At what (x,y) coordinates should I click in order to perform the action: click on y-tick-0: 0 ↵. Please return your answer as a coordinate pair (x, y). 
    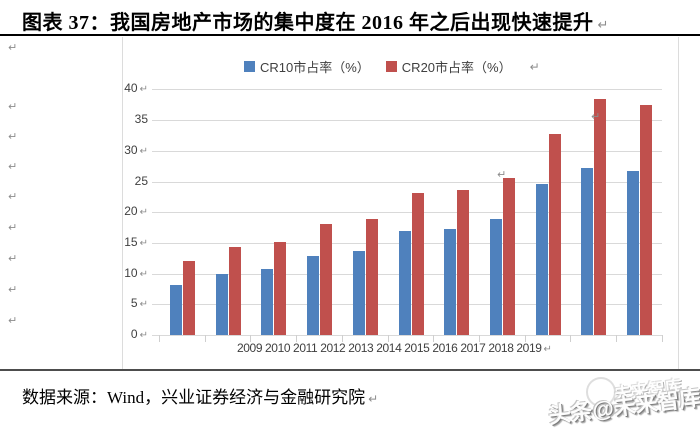
    Looking at the image, I should click on (139, 334).